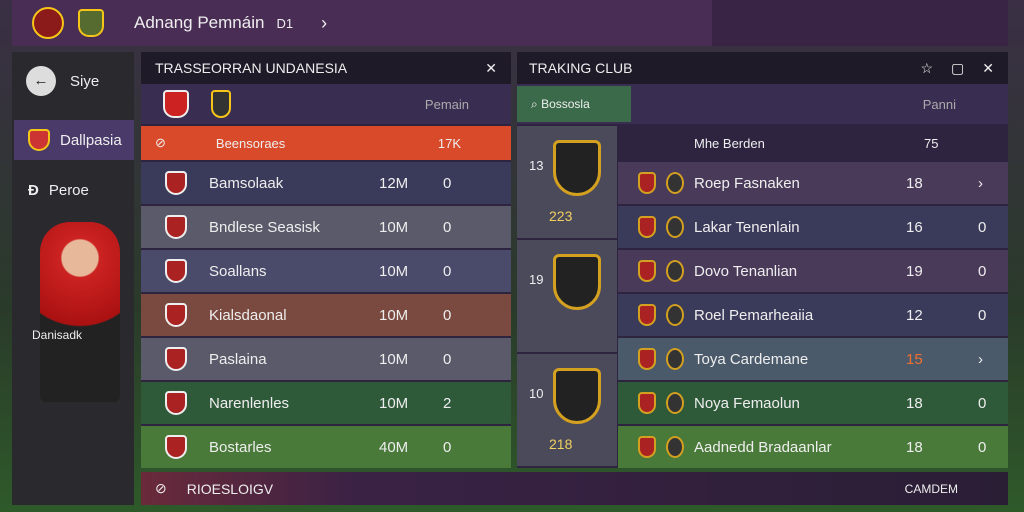 The height and width of the screenshot is (512, 1024). What do you see at coordinates (751, 359) in the screenshot?
I see `row-name: Toya Cardemane` at bounding box center [751, 359].